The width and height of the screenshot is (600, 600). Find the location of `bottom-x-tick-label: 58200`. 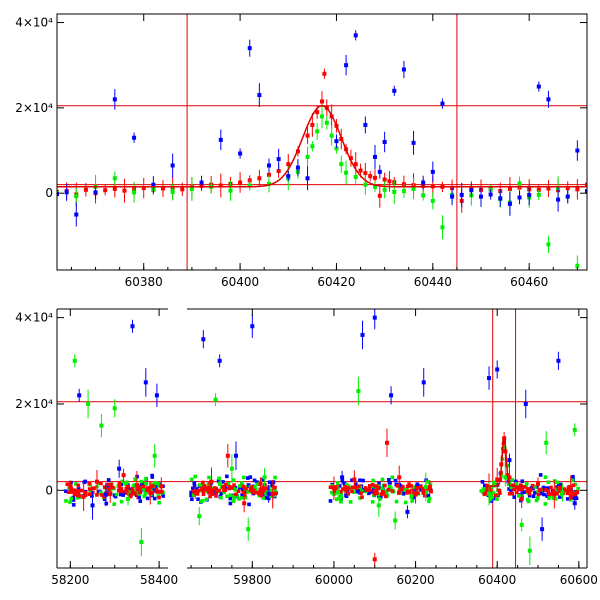

bottom-x-tick-label: 58200 is located at coordinates (70, 580).